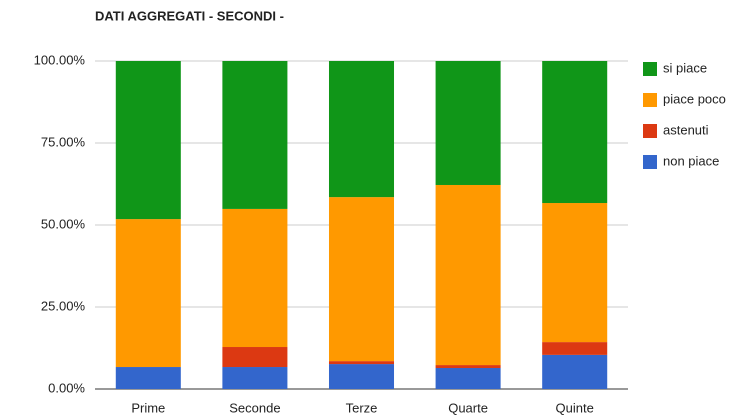 This screenshot has height=419, width=749. Describe the element at coordinates (468, 407) in the screenshot. I see `x-tick-label: Quarte` at that location.